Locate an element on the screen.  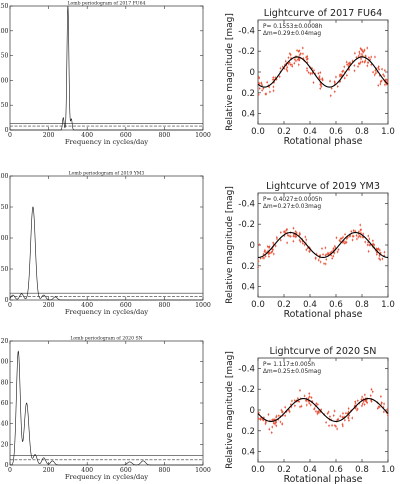
p1-xtick-label: 600 is located at coordinates (126, 135).